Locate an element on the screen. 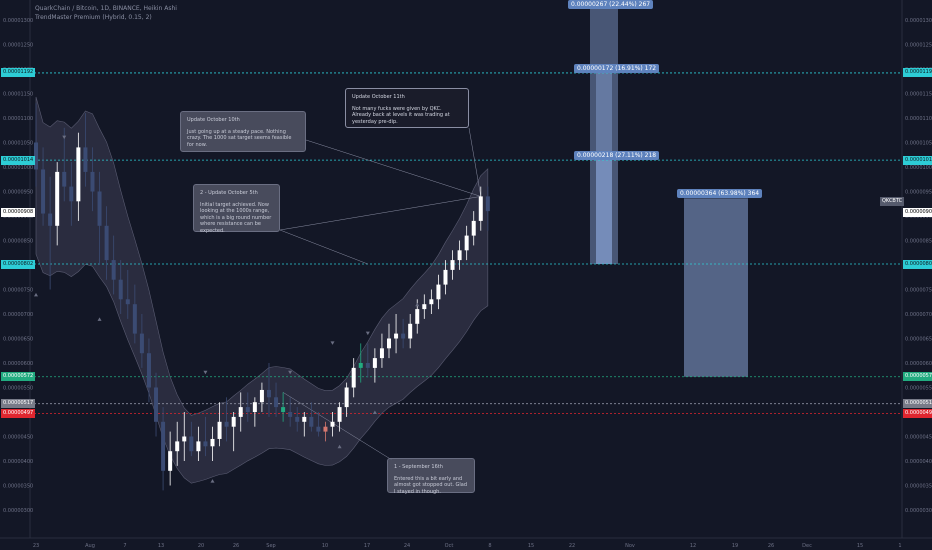 The image size is (932, 550). left-tick-label: 0.00001050 is located at coordinates (18, 144).